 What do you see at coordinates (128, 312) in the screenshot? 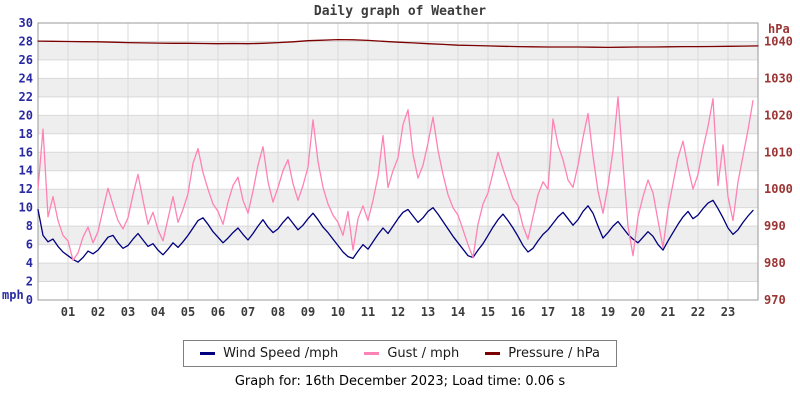
I see `svg-text: 03` at bounding box center [128, 312].